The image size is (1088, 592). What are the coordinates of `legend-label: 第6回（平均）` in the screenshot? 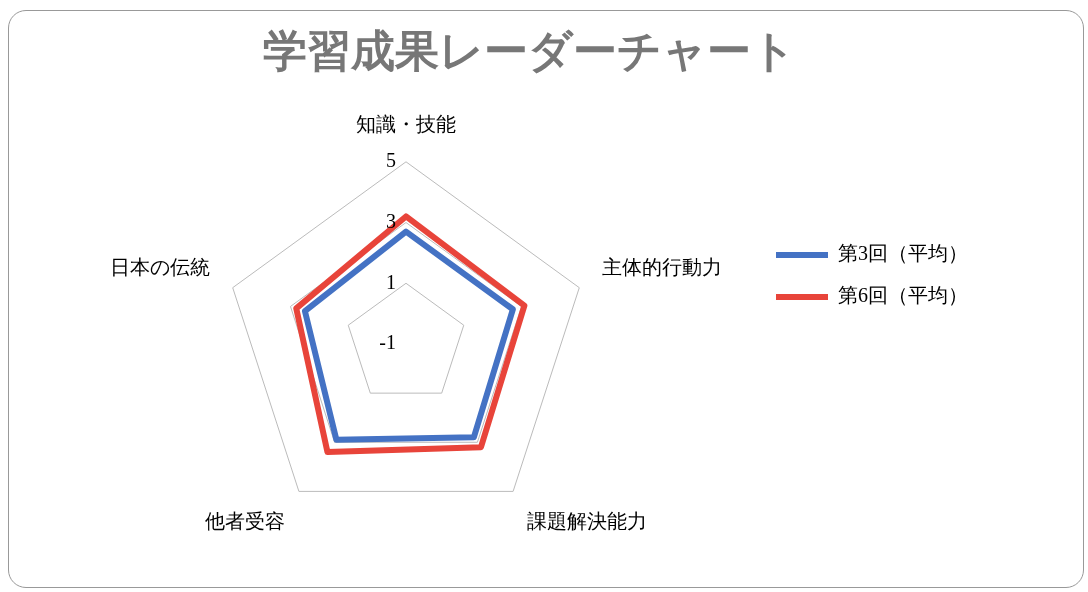 It's located at (903, 295).